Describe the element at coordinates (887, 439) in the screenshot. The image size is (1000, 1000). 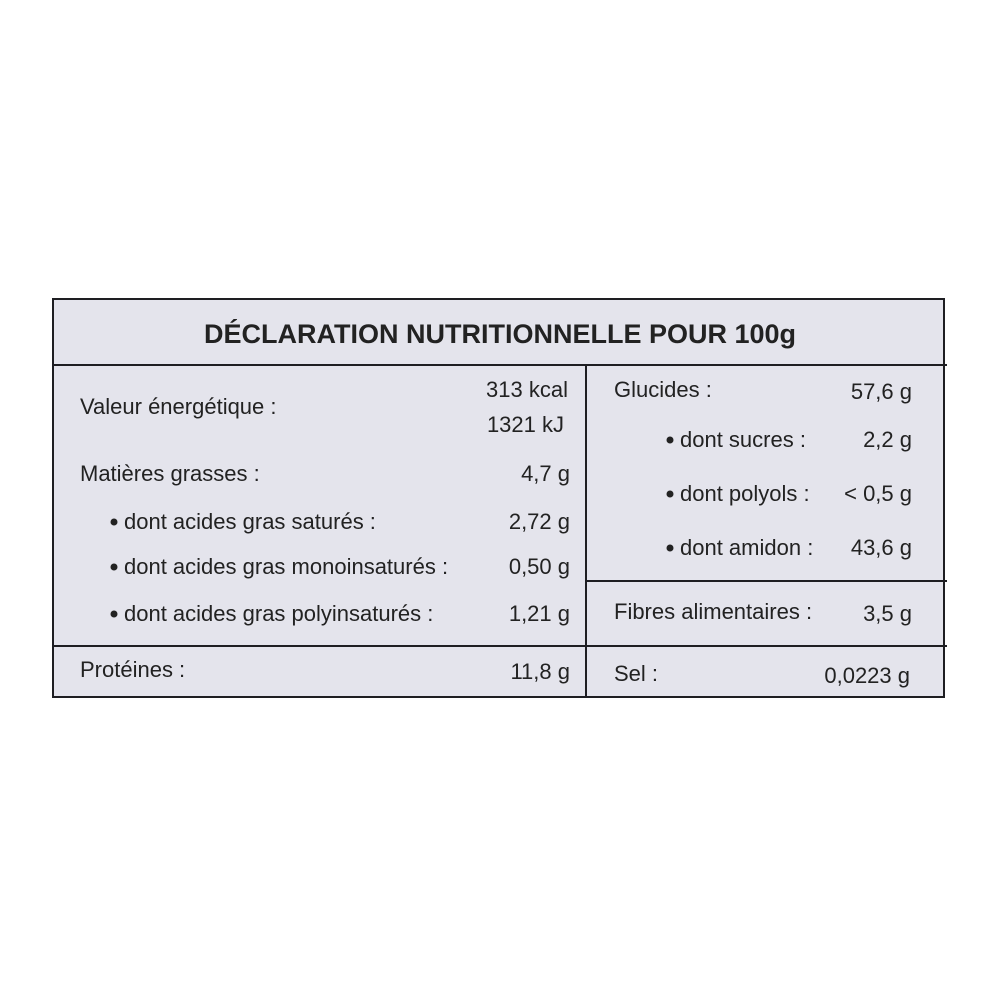
I see `value: 2,2 g` at that location.